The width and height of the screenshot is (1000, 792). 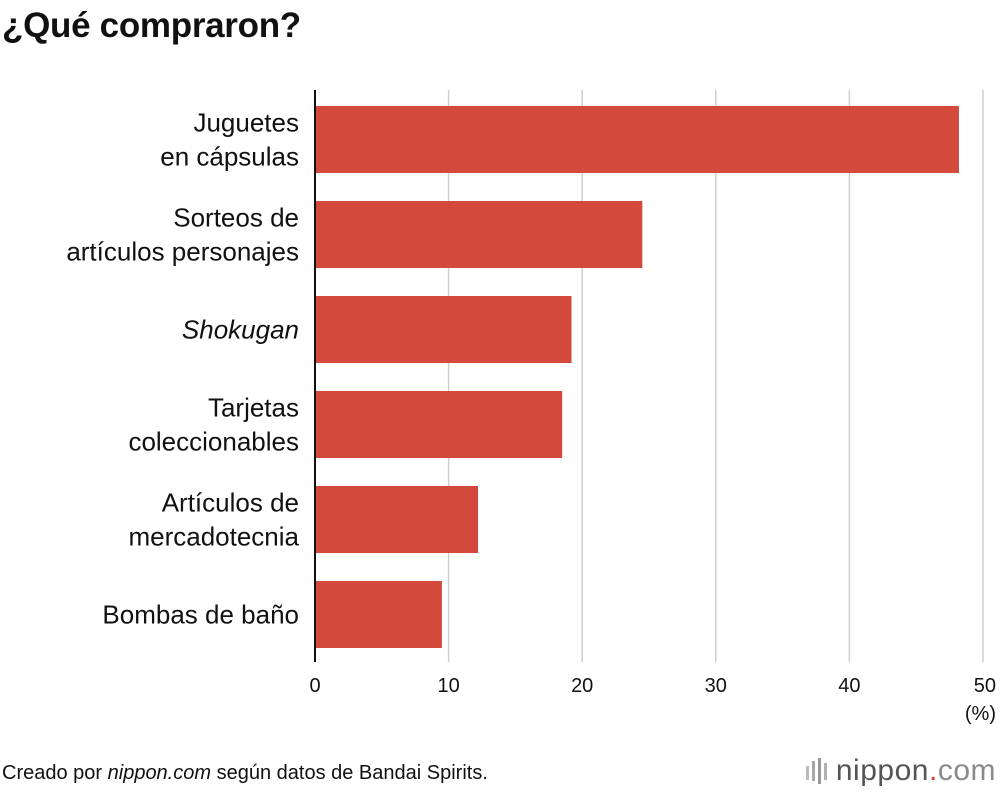 I want to click on category-label-line: coleccionables, so click(x=213, y=442).